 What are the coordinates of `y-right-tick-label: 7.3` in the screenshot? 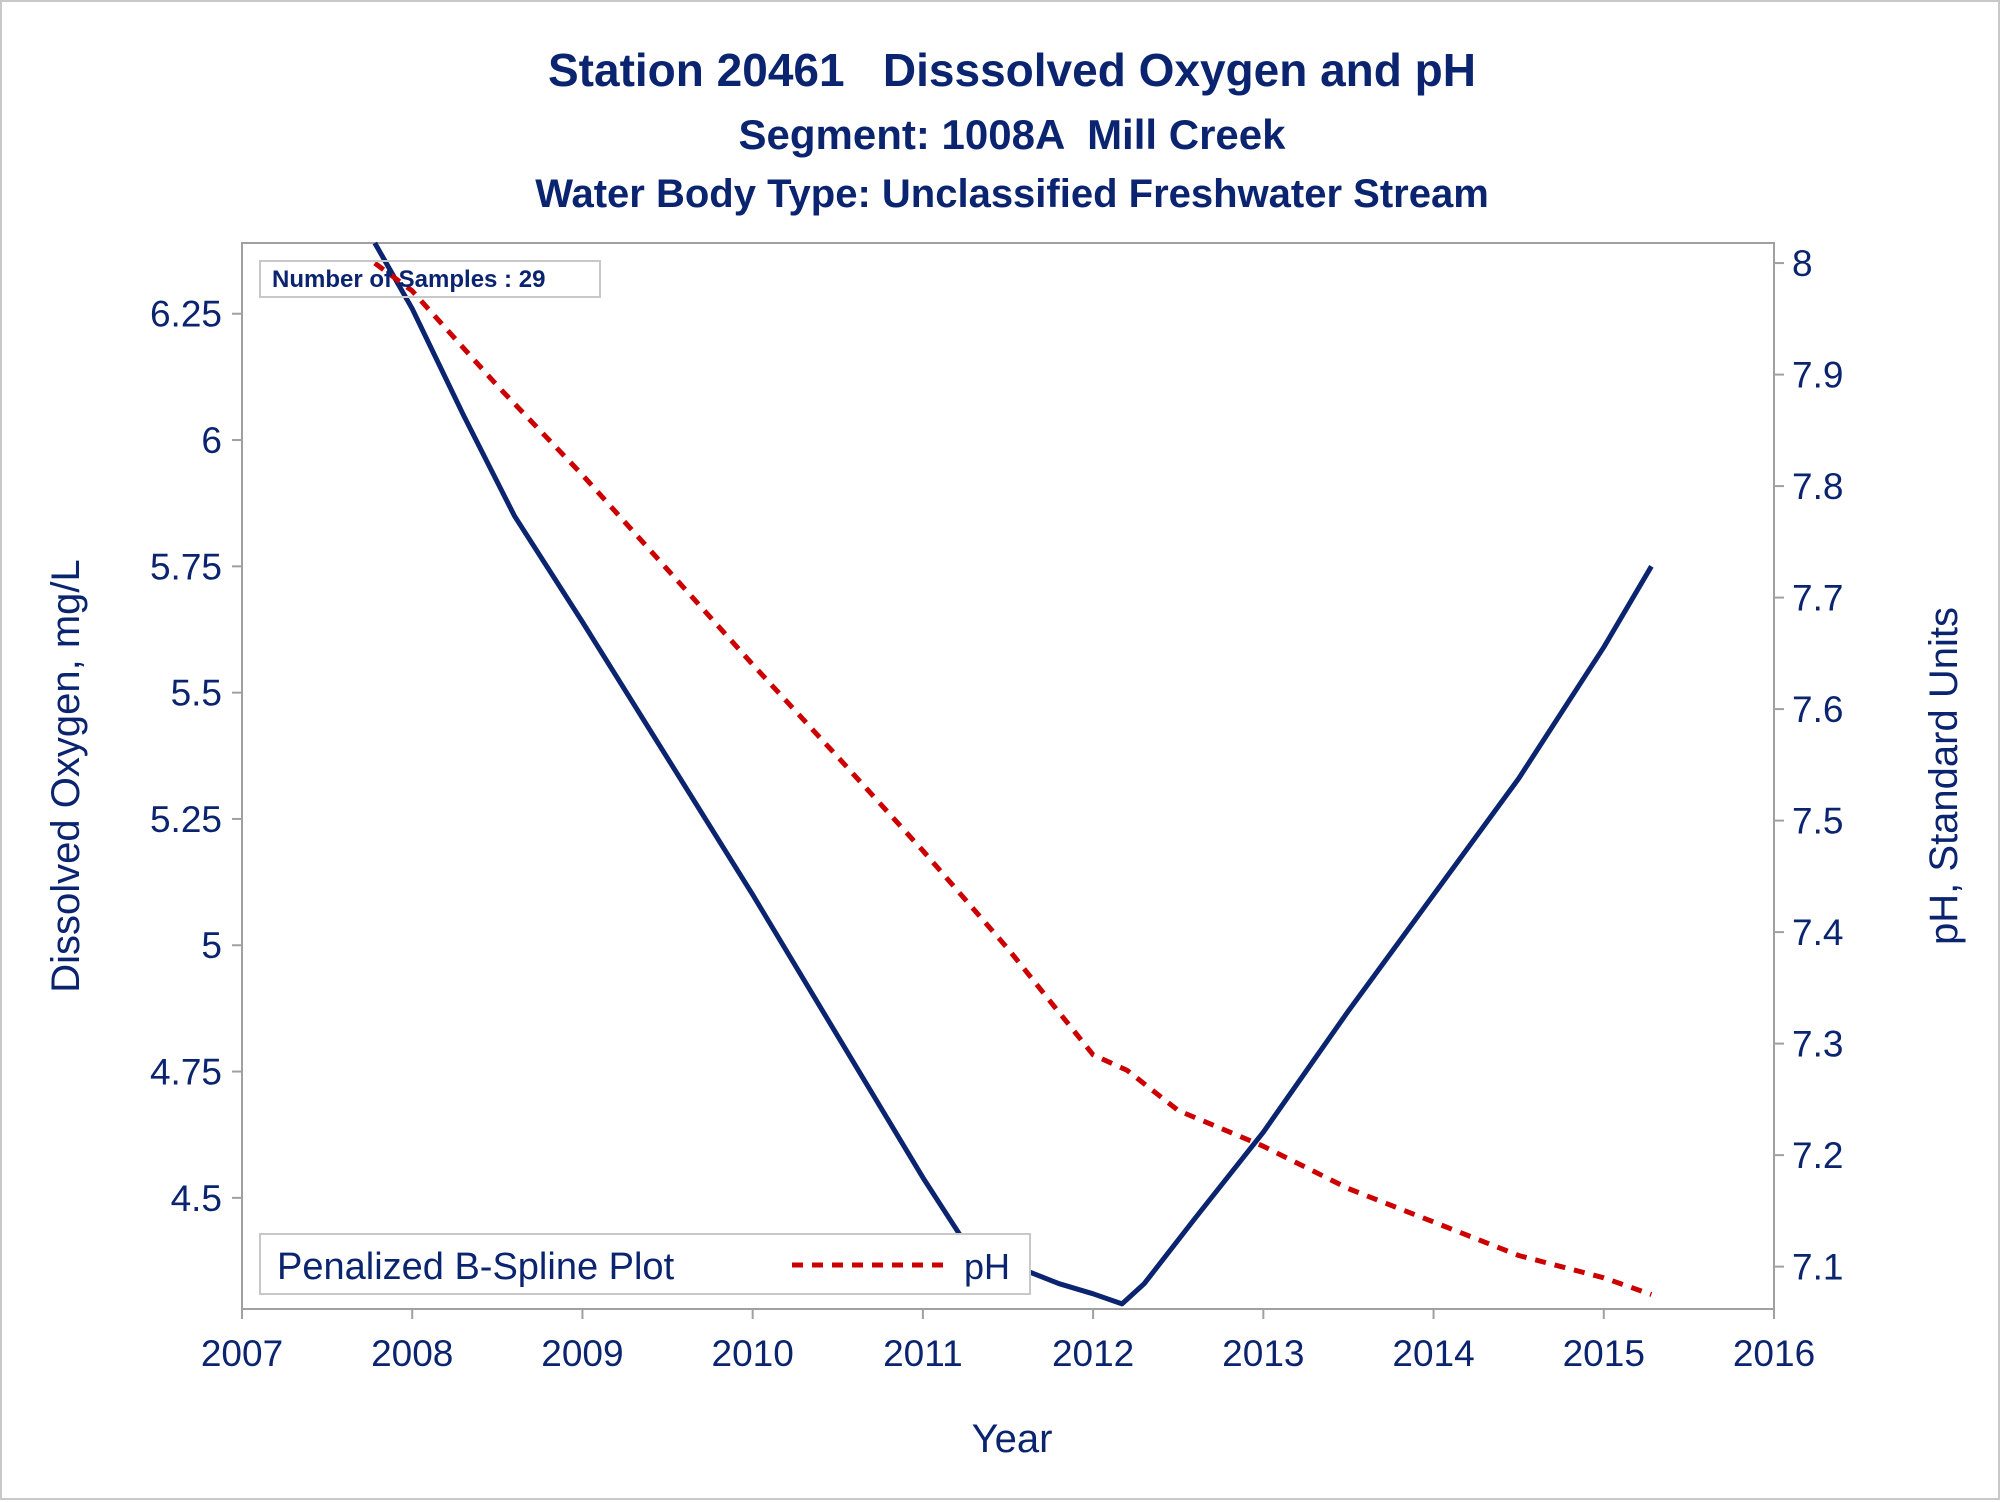 It's located at (1817, 1044).